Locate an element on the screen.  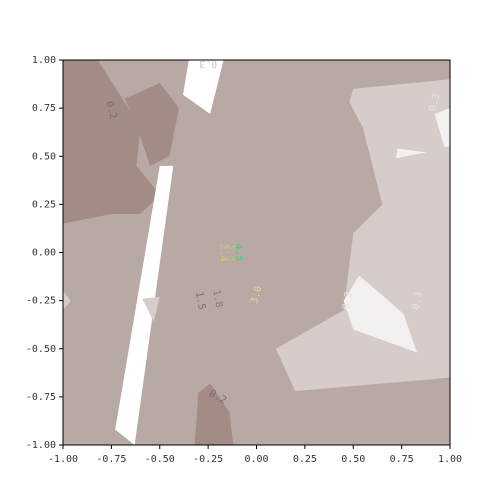
contour-label: 3.3 is located at coordinates (230, 252).